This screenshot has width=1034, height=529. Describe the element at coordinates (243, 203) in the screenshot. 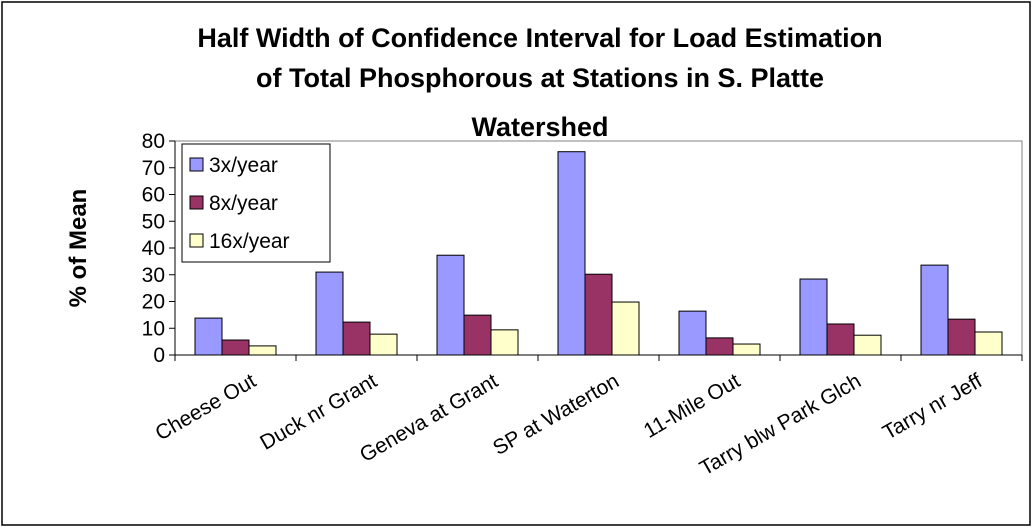

I see `legend-label: 8x/year` at that location.